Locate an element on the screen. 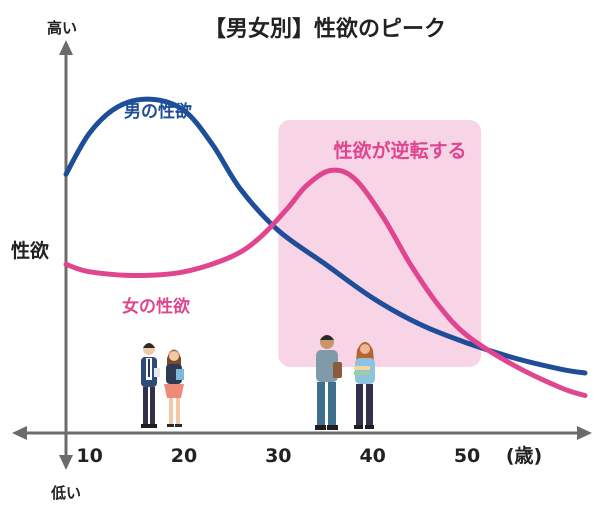 The image size is (600, 510). series-label-male: 男の性欲 is located at coordinates (158, 111).